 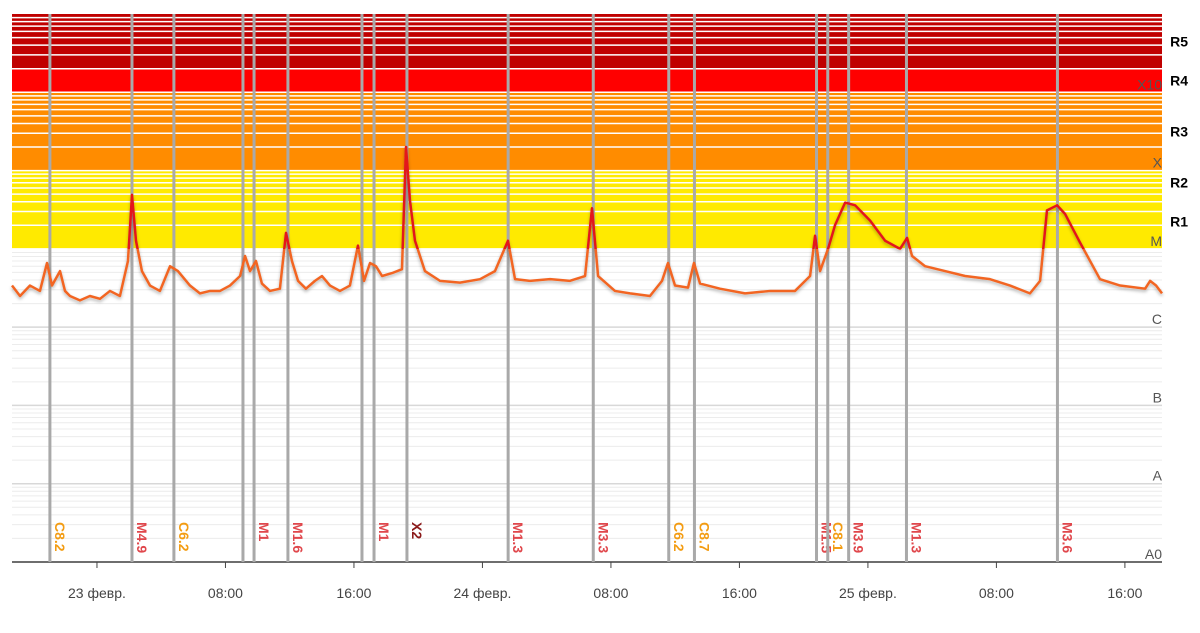 I want to click on y-tick-label: X, so click(x=1158, y=163).